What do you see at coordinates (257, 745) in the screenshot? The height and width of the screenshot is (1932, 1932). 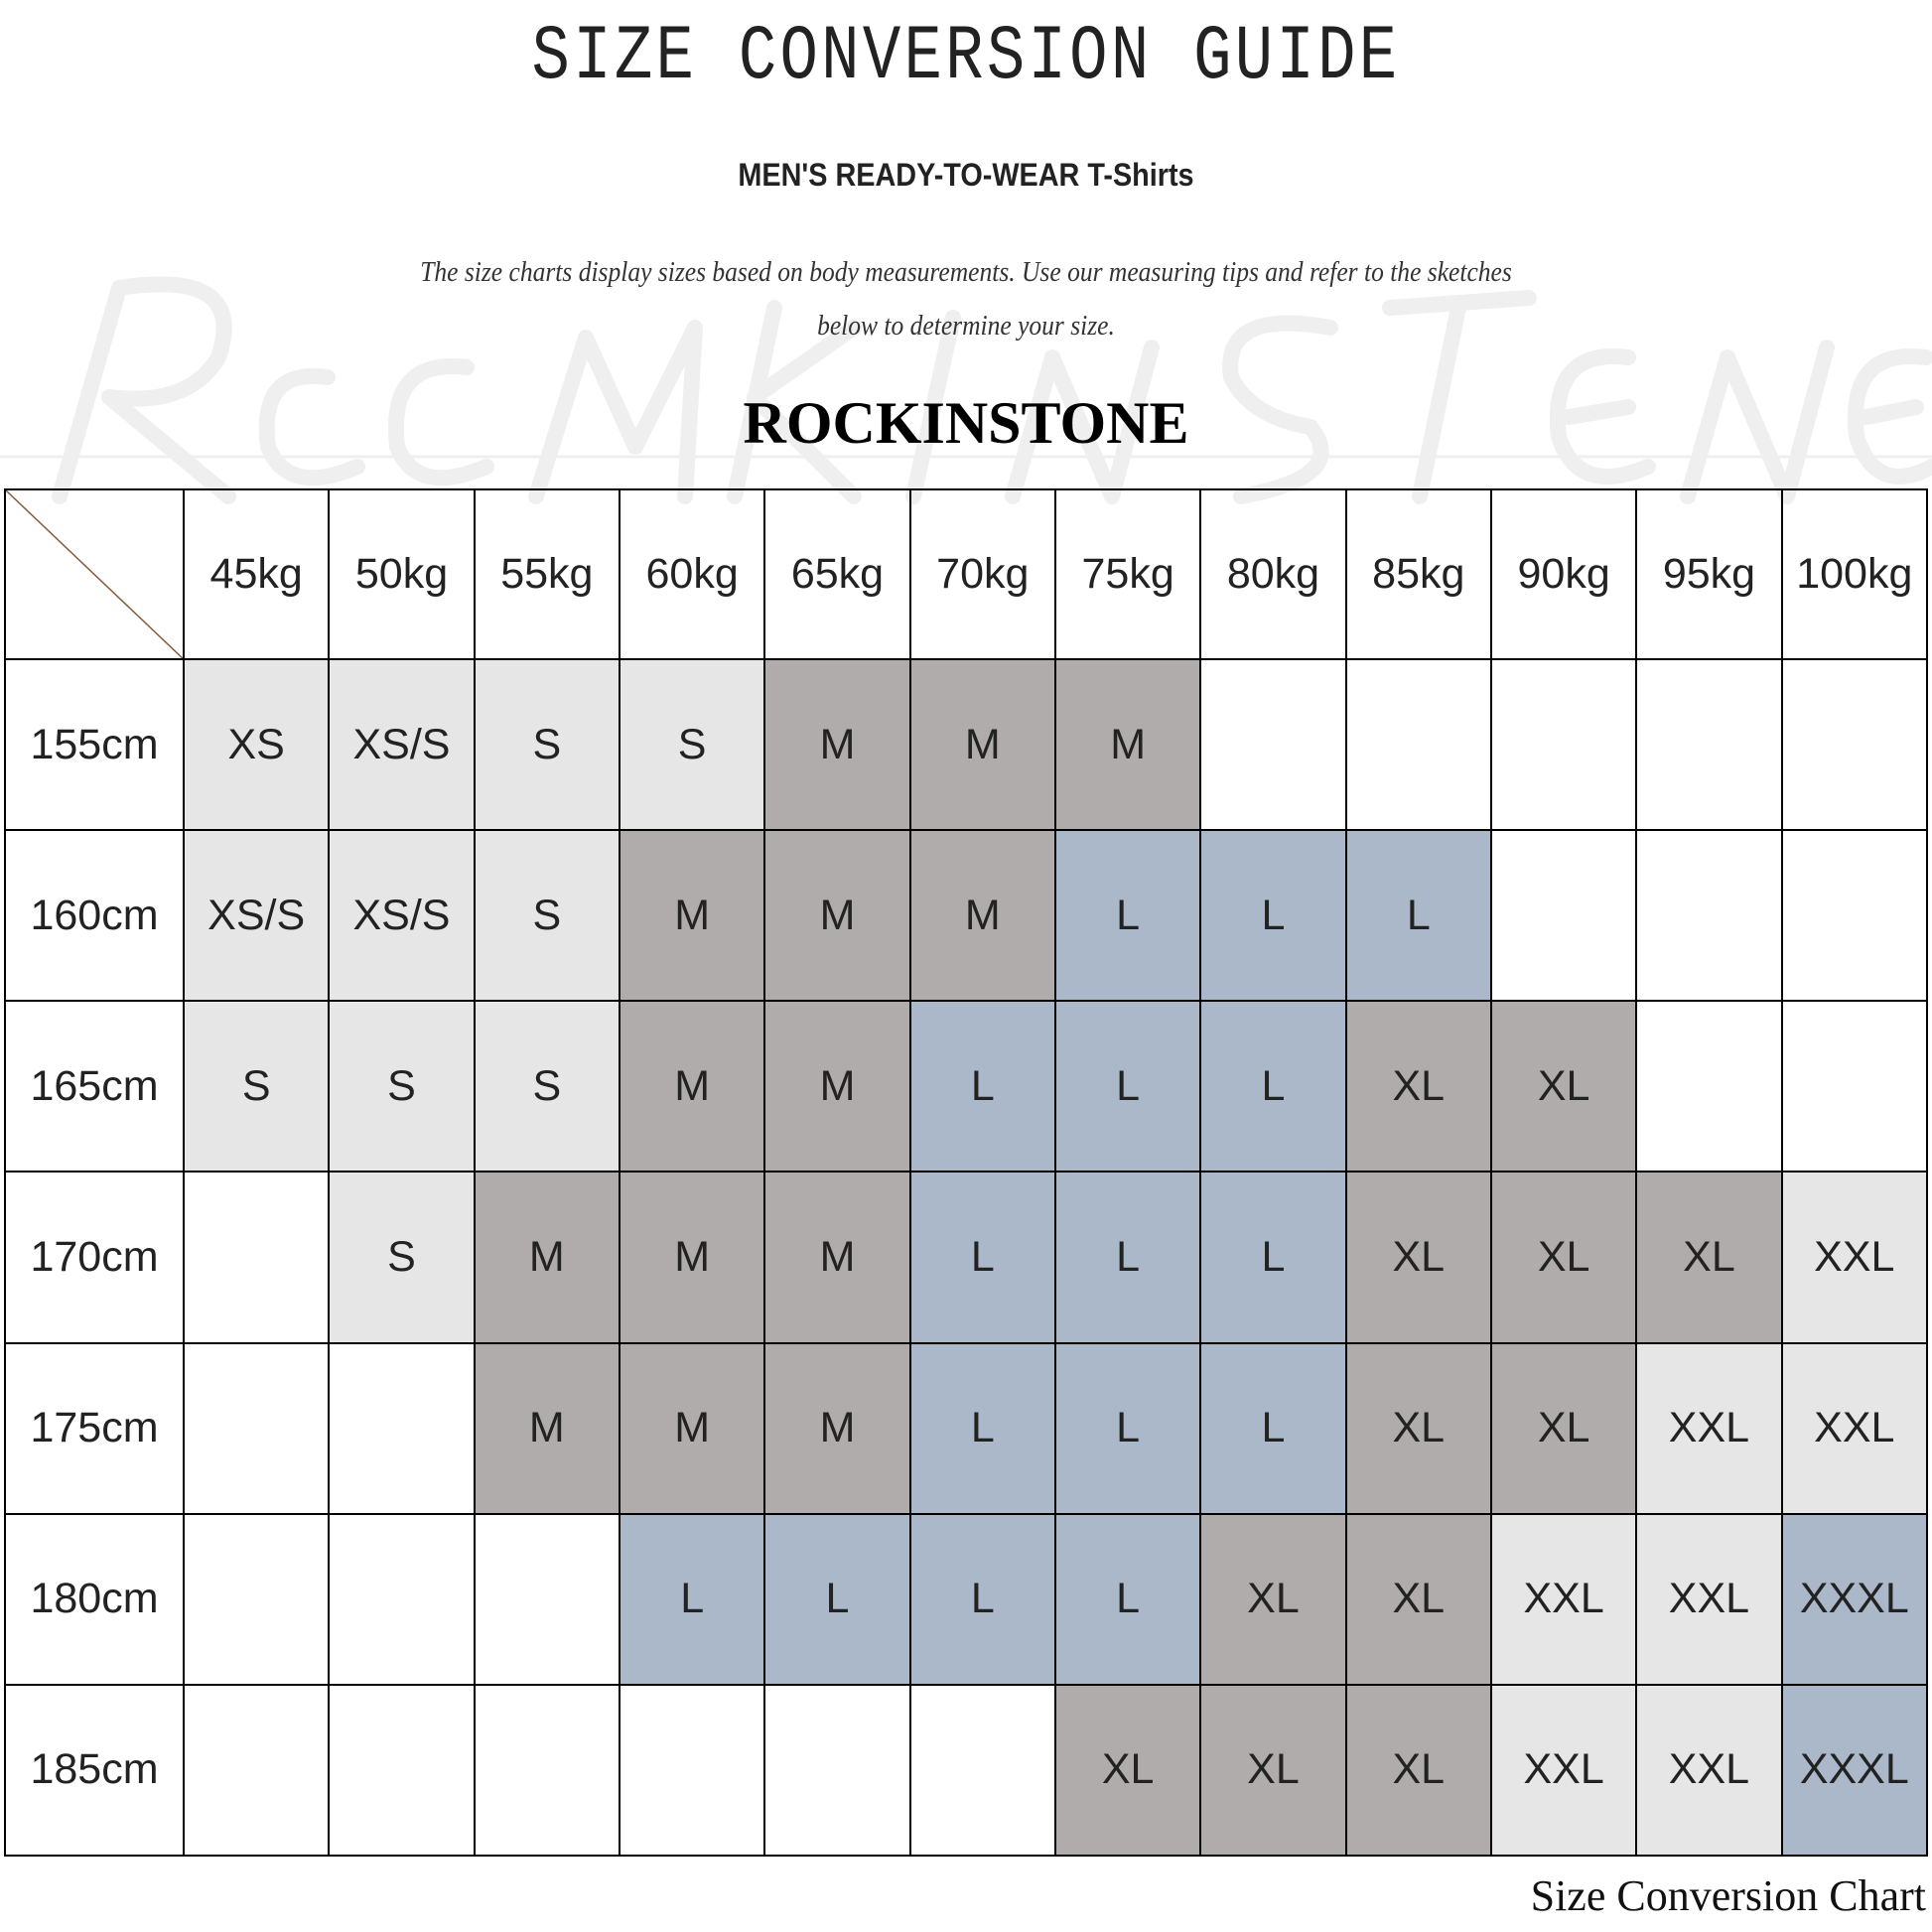 I see `size-cell: XS` at bounding box center [257, 745].